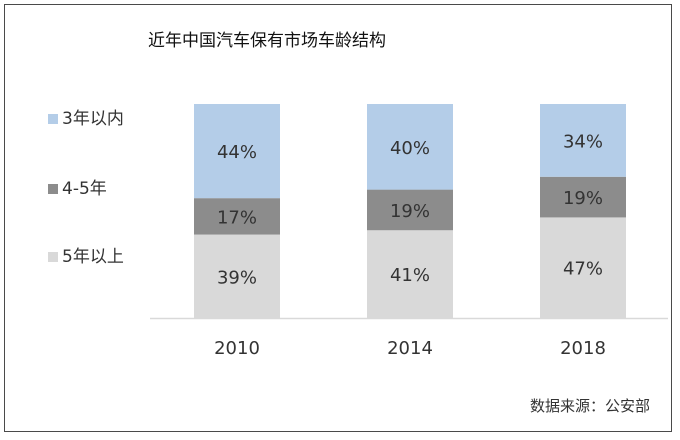 This screenshot has height=440, width=680. I want to click on legend-label-0: 3年以内, so click(93, 119).